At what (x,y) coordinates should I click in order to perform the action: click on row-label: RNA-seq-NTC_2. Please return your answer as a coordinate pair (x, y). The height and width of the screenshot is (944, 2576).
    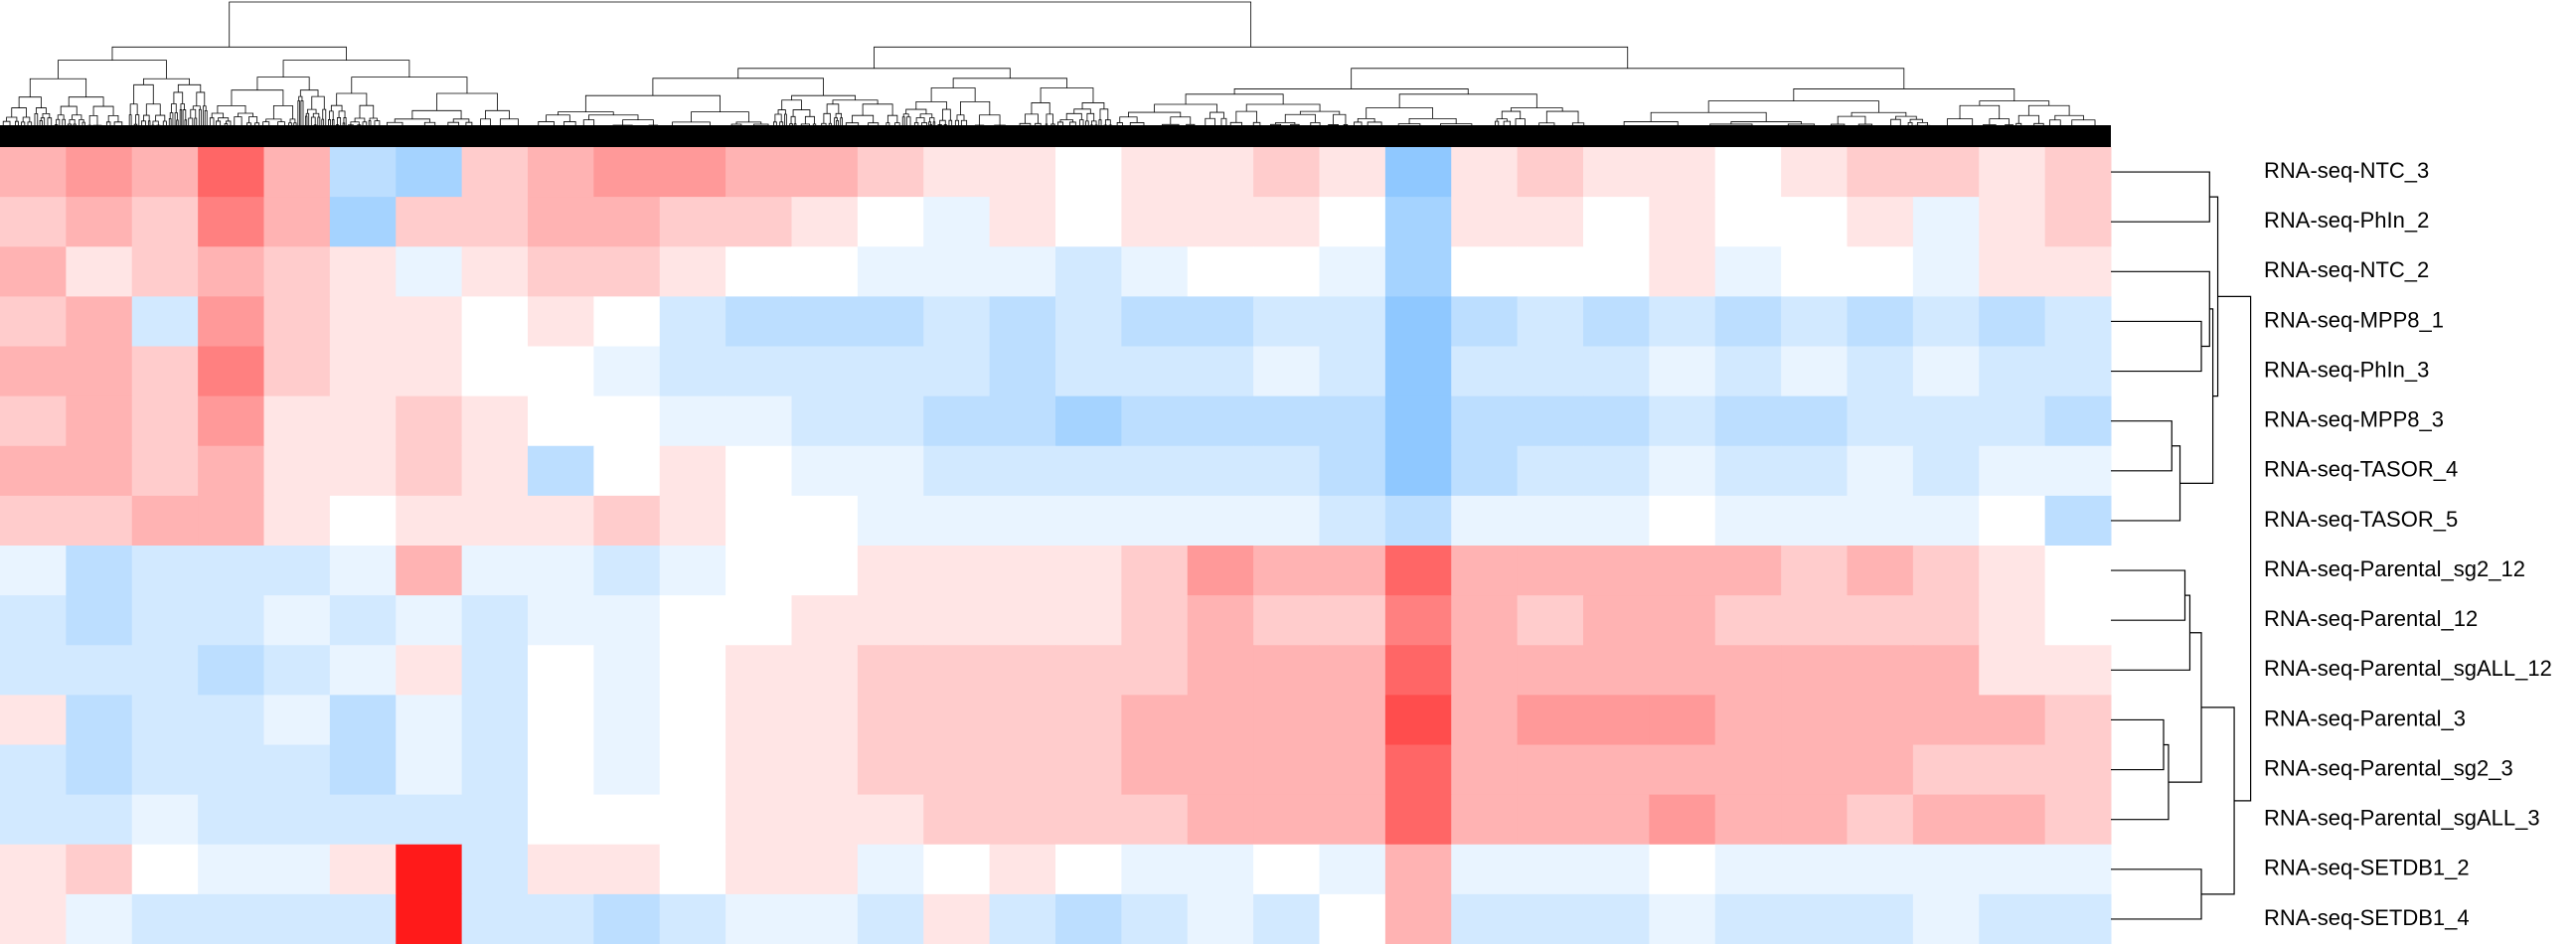
    Looking at the image, I should click on (2346, 269).